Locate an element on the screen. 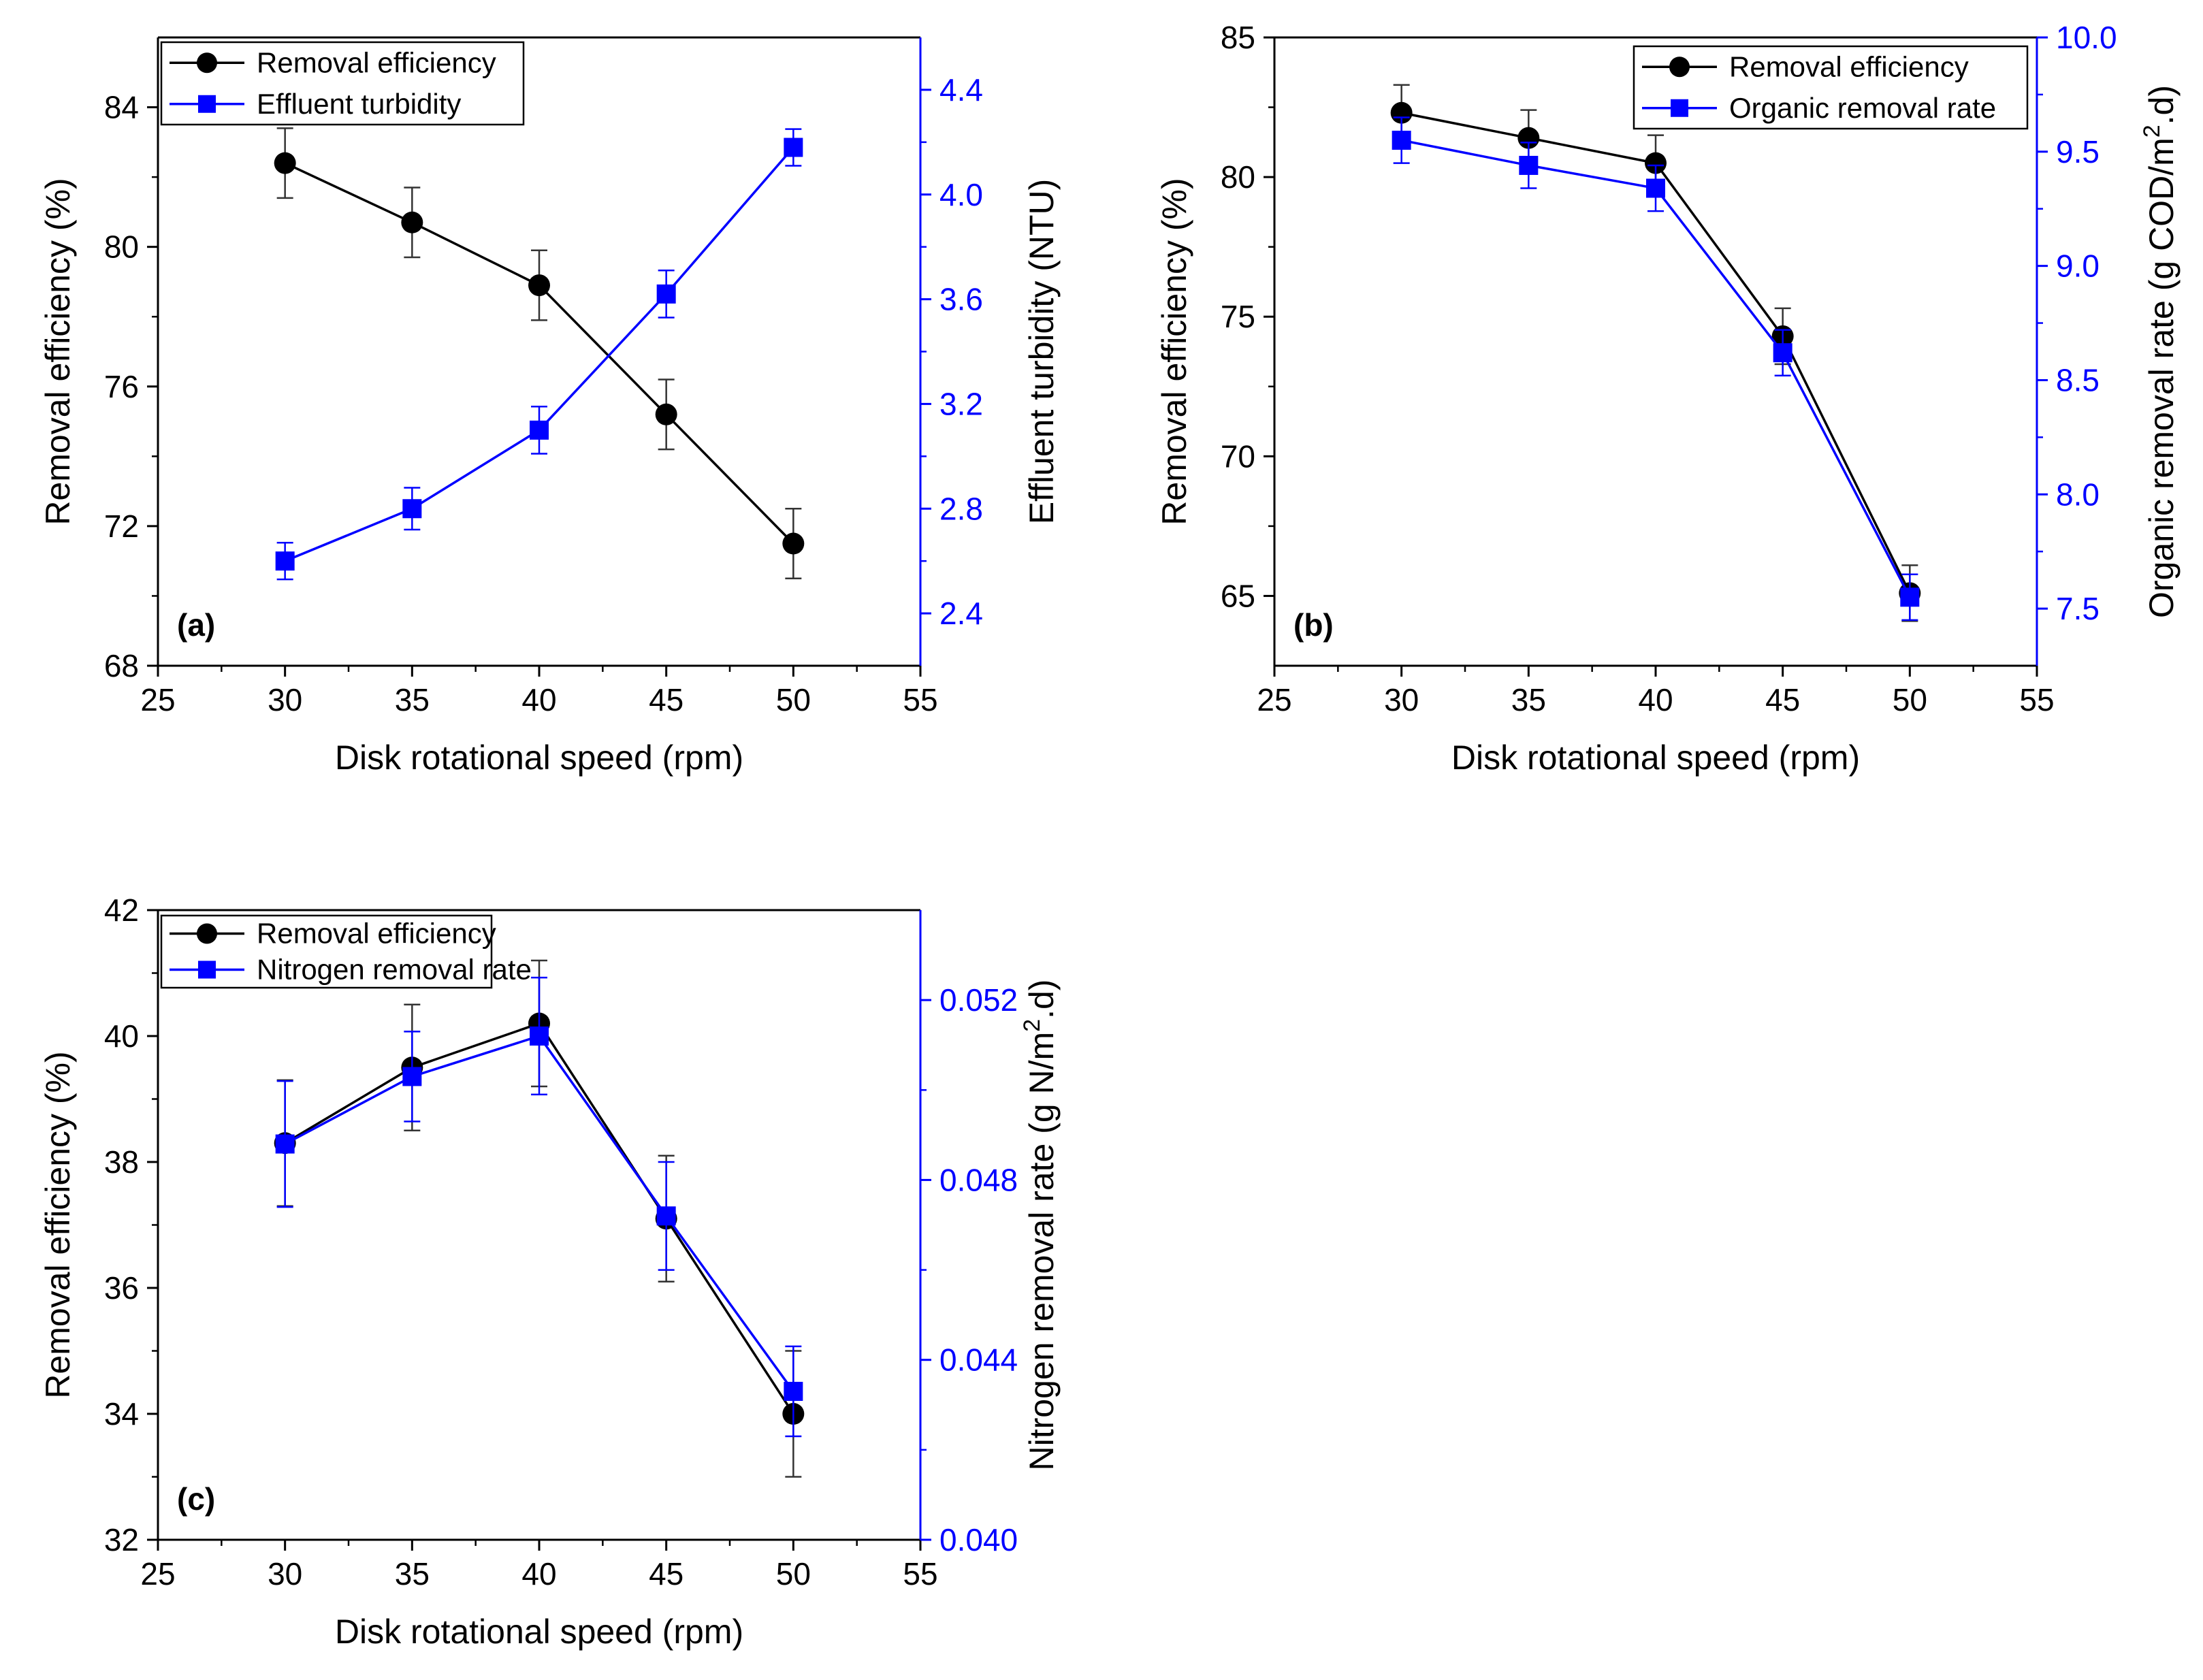 The height and width of the screenshot is (1680, 2203). y2-axis-title: Organic removal rate (g COD/m2.d) is located at coordinates (2160, 352).